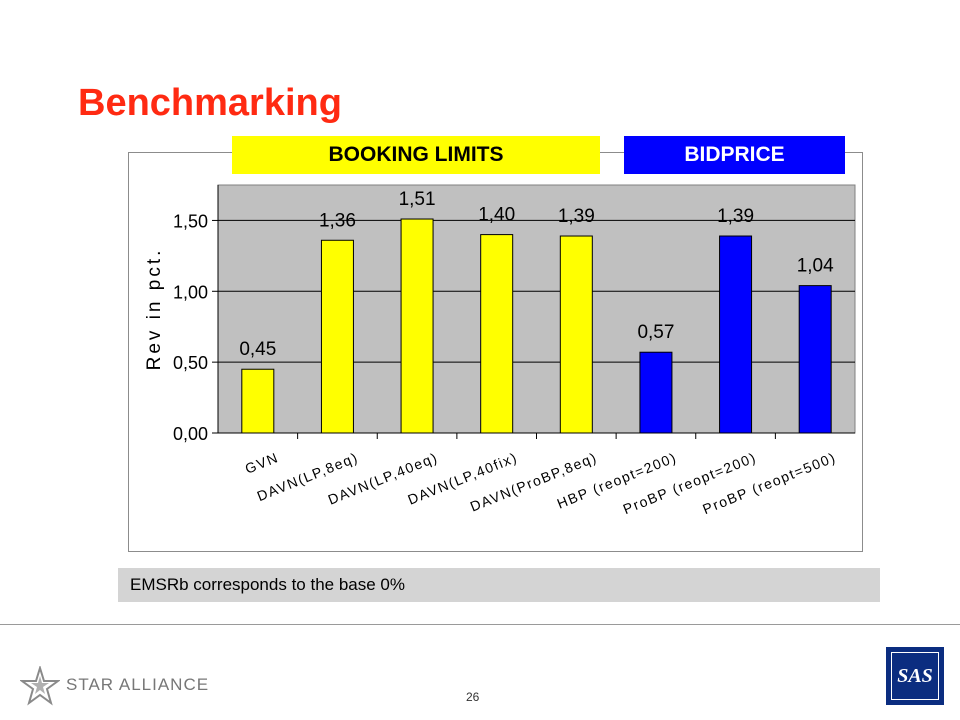 This screenshot has width=960, height=720. I want to click on y-tick-label: 1,50, so click(190, 221).